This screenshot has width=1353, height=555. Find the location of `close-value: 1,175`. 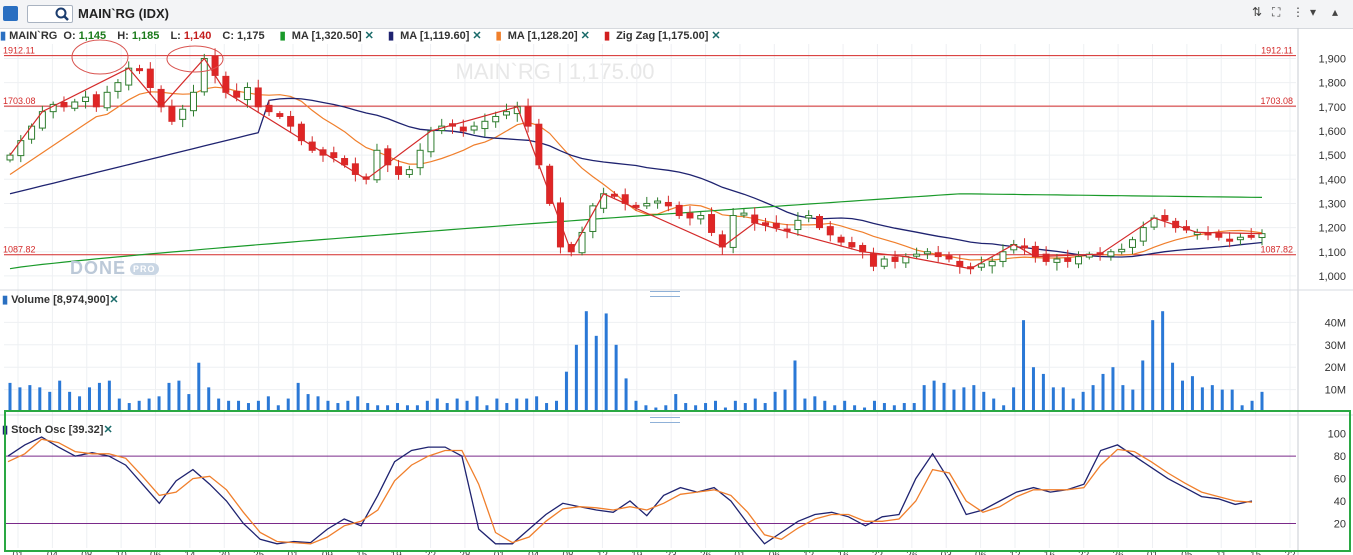

close-value: 1,175 is located at coordinates (251, 36).